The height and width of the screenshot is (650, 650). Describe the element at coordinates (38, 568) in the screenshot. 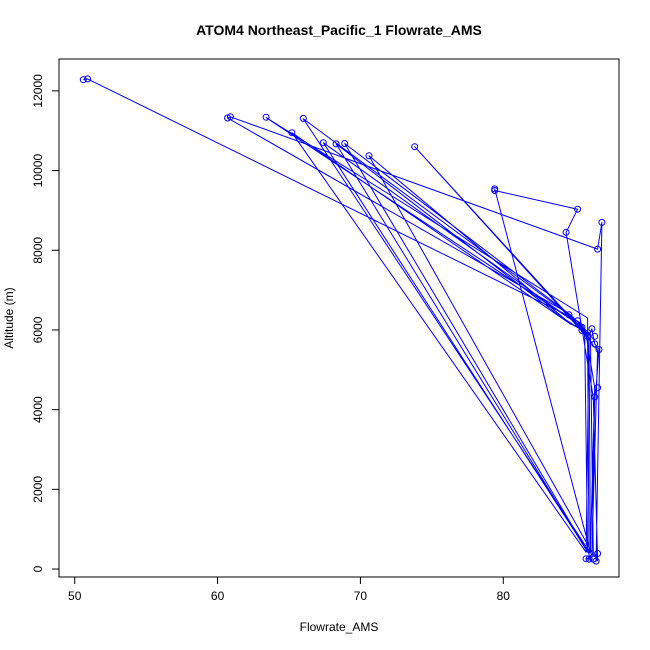

I see `y-tick-label: 0` at that location.